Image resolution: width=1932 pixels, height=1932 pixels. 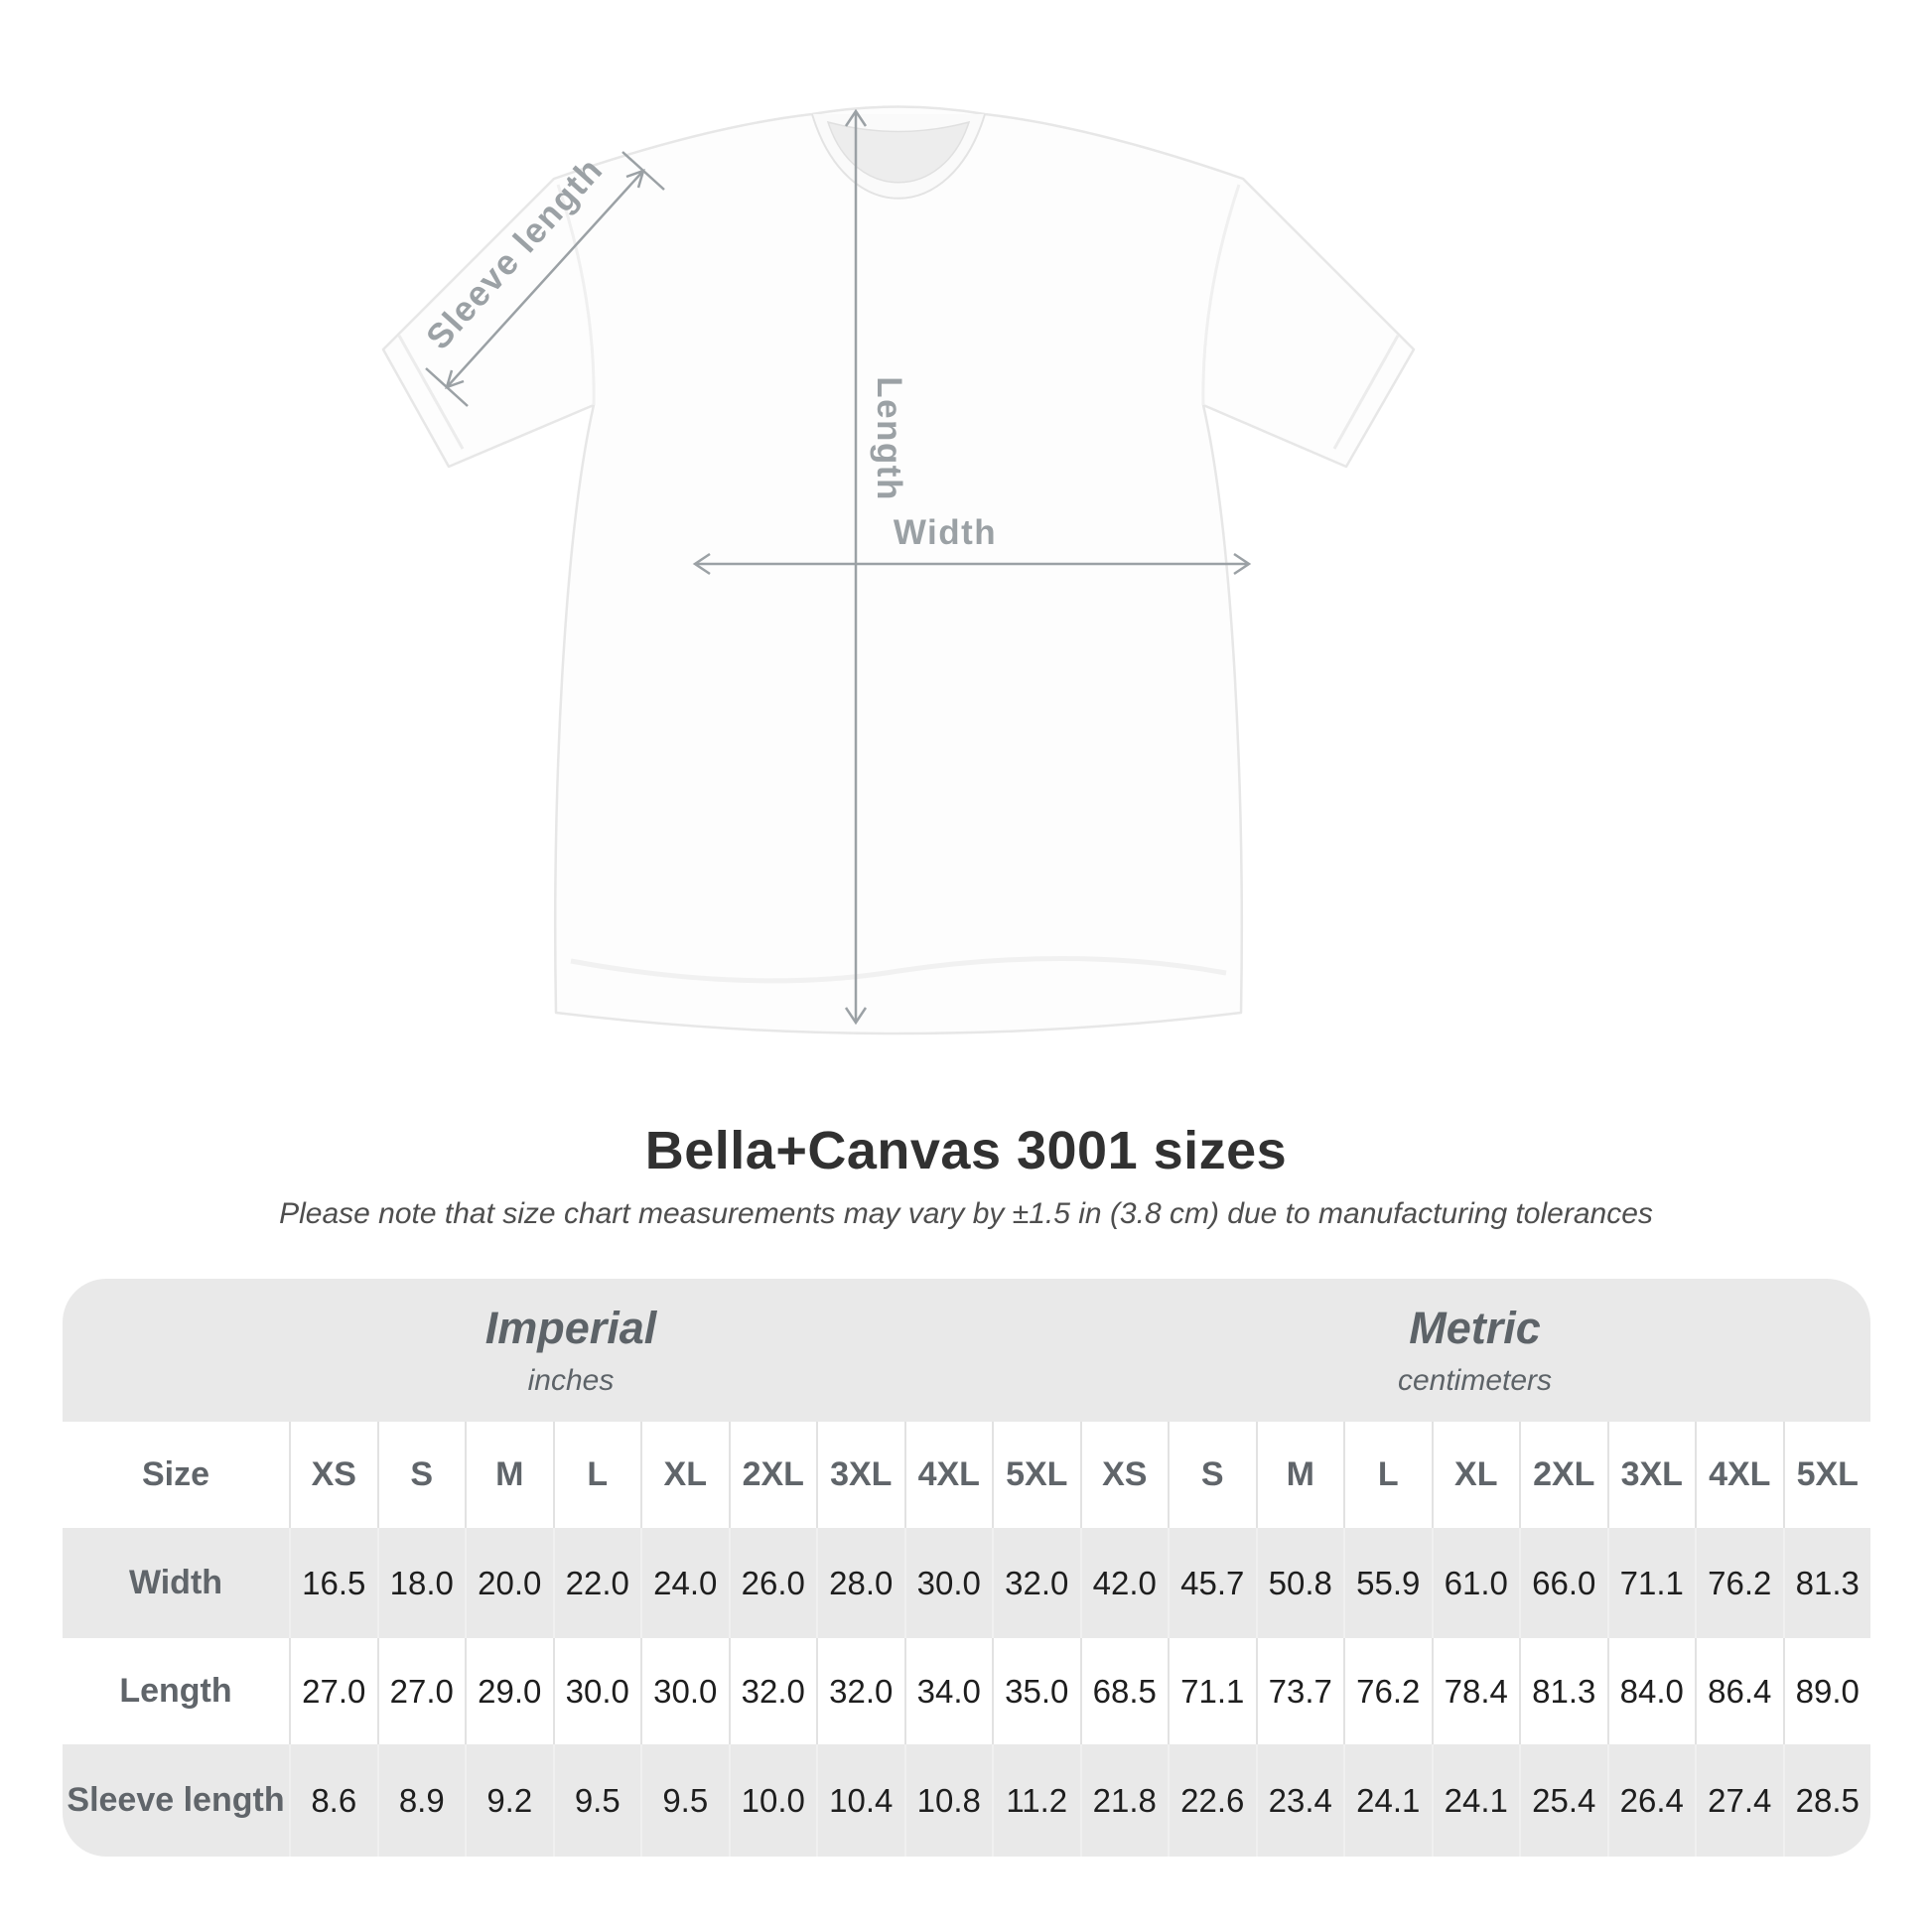 I want to click on imperial-value-cell: 10.8, so click(x=948, y=1801).